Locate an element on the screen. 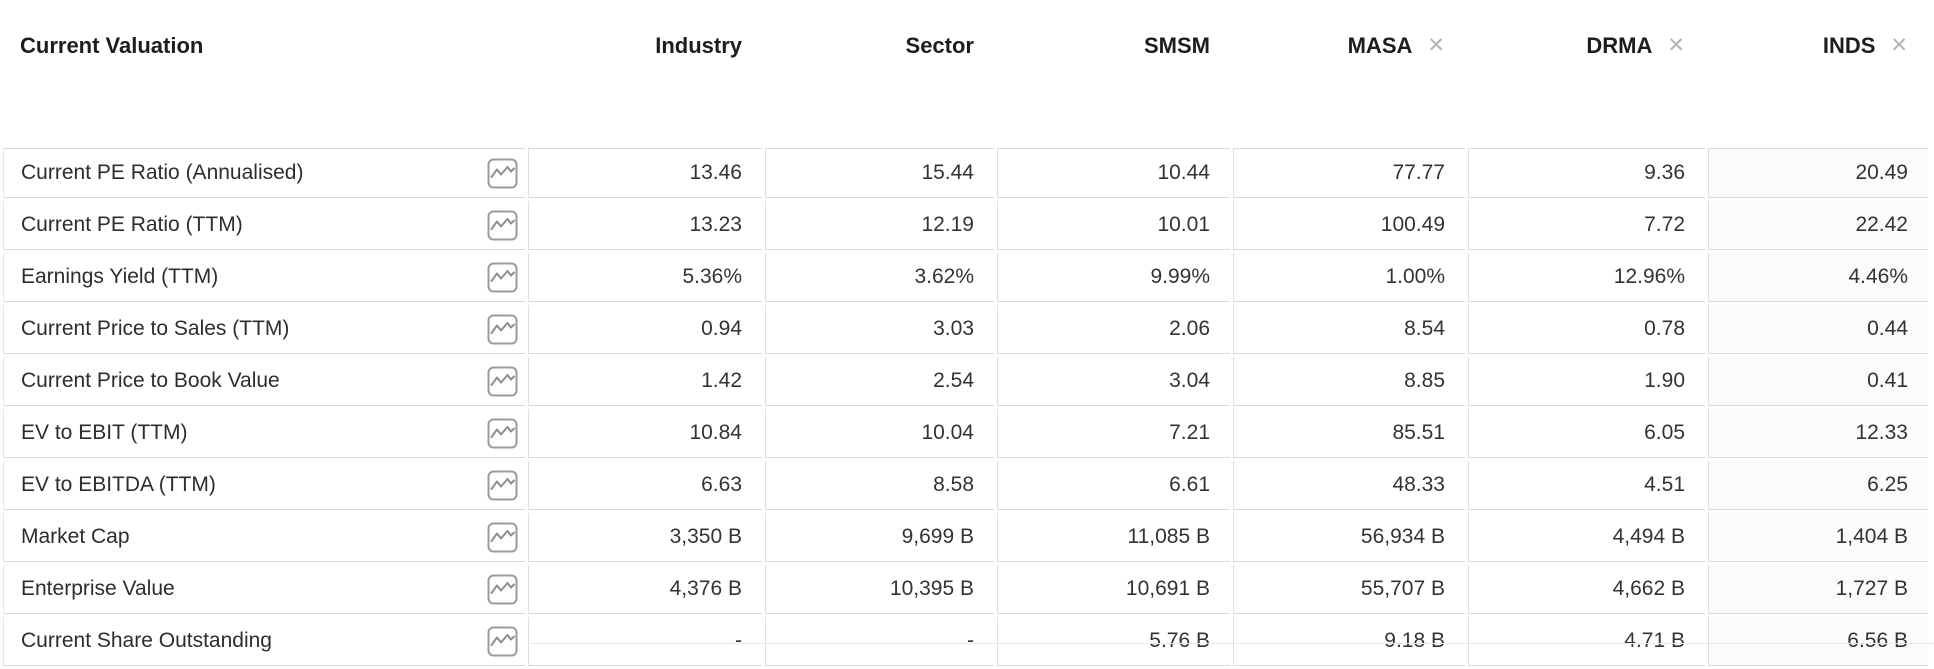 This screenshot has height=669, width=1934. metric-label-wrap: Enterprise Value is located at coordinates (273, 589).